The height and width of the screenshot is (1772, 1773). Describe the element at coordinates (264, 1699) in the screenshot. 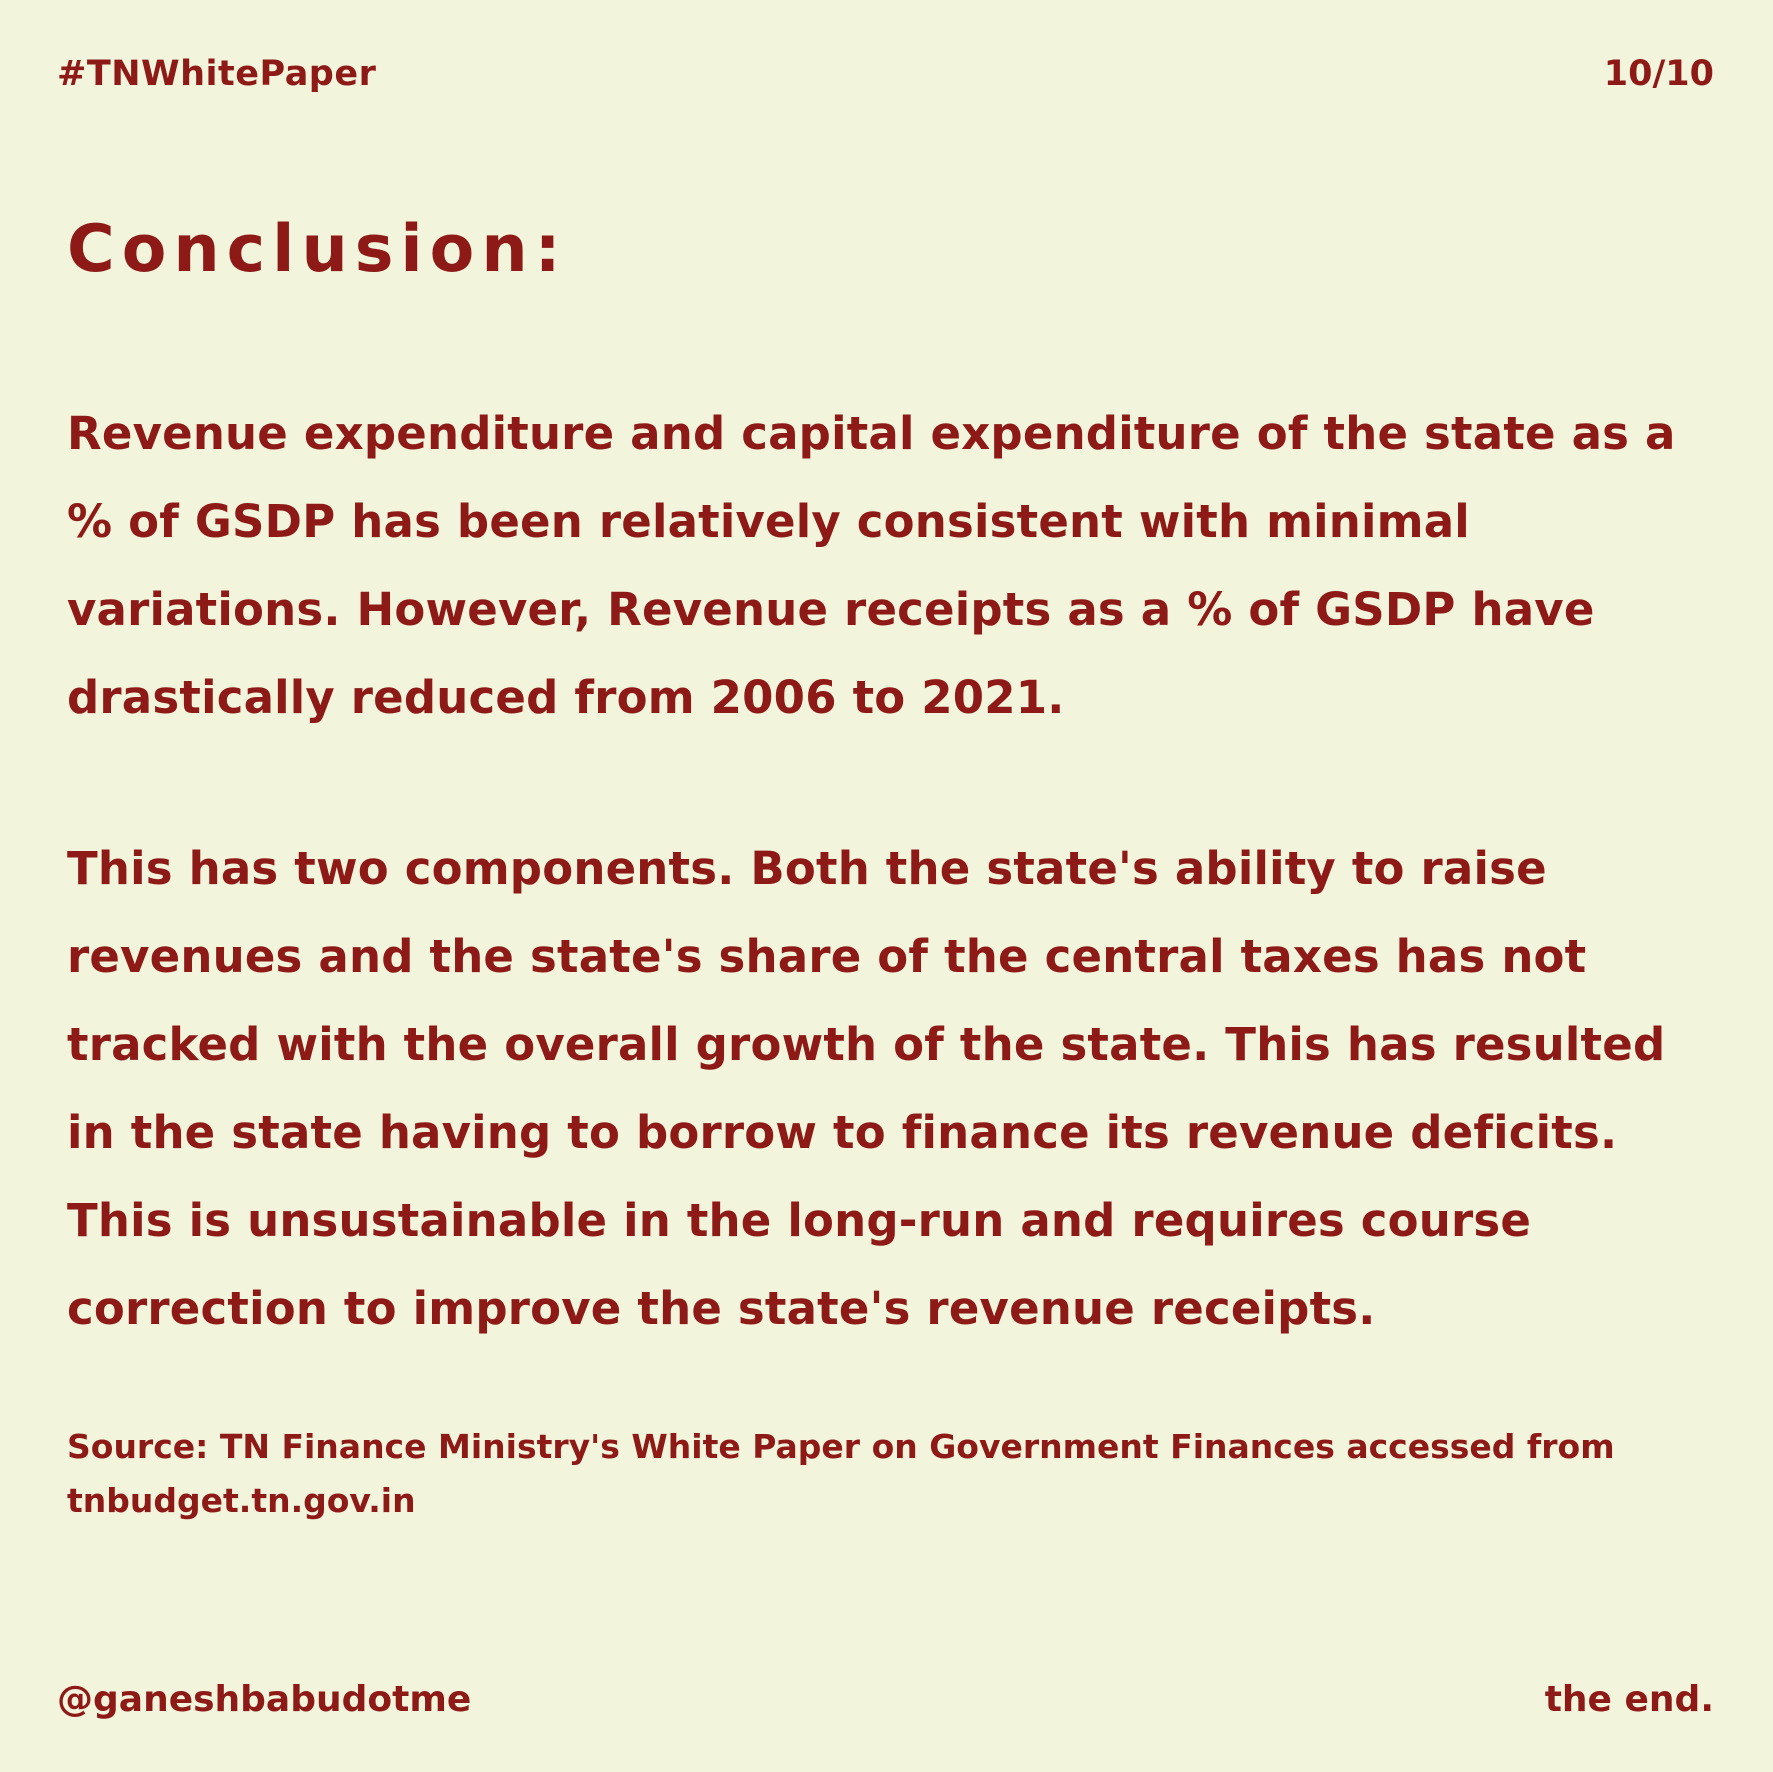

I see `author-handle: @ganeshbabudotme` at that location.